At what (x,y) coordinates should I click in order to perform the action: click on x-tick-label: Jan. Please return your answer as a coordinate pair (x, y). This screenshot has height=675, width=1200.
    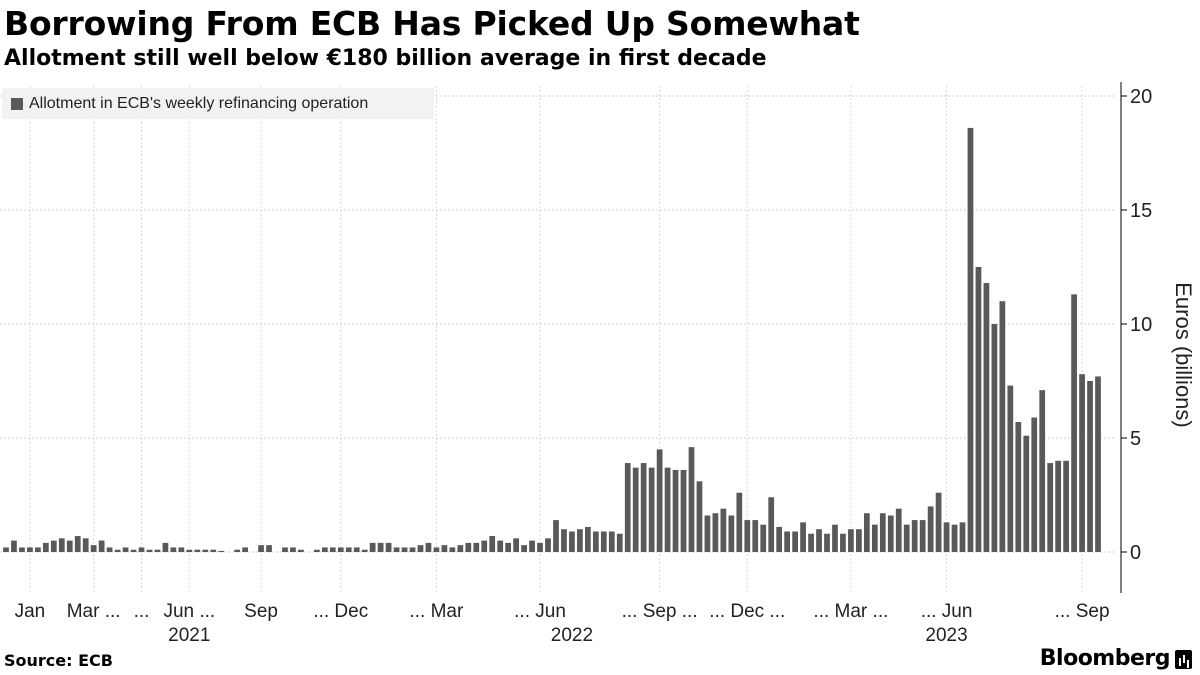
    Looking at the image, I should click on (30, 611).